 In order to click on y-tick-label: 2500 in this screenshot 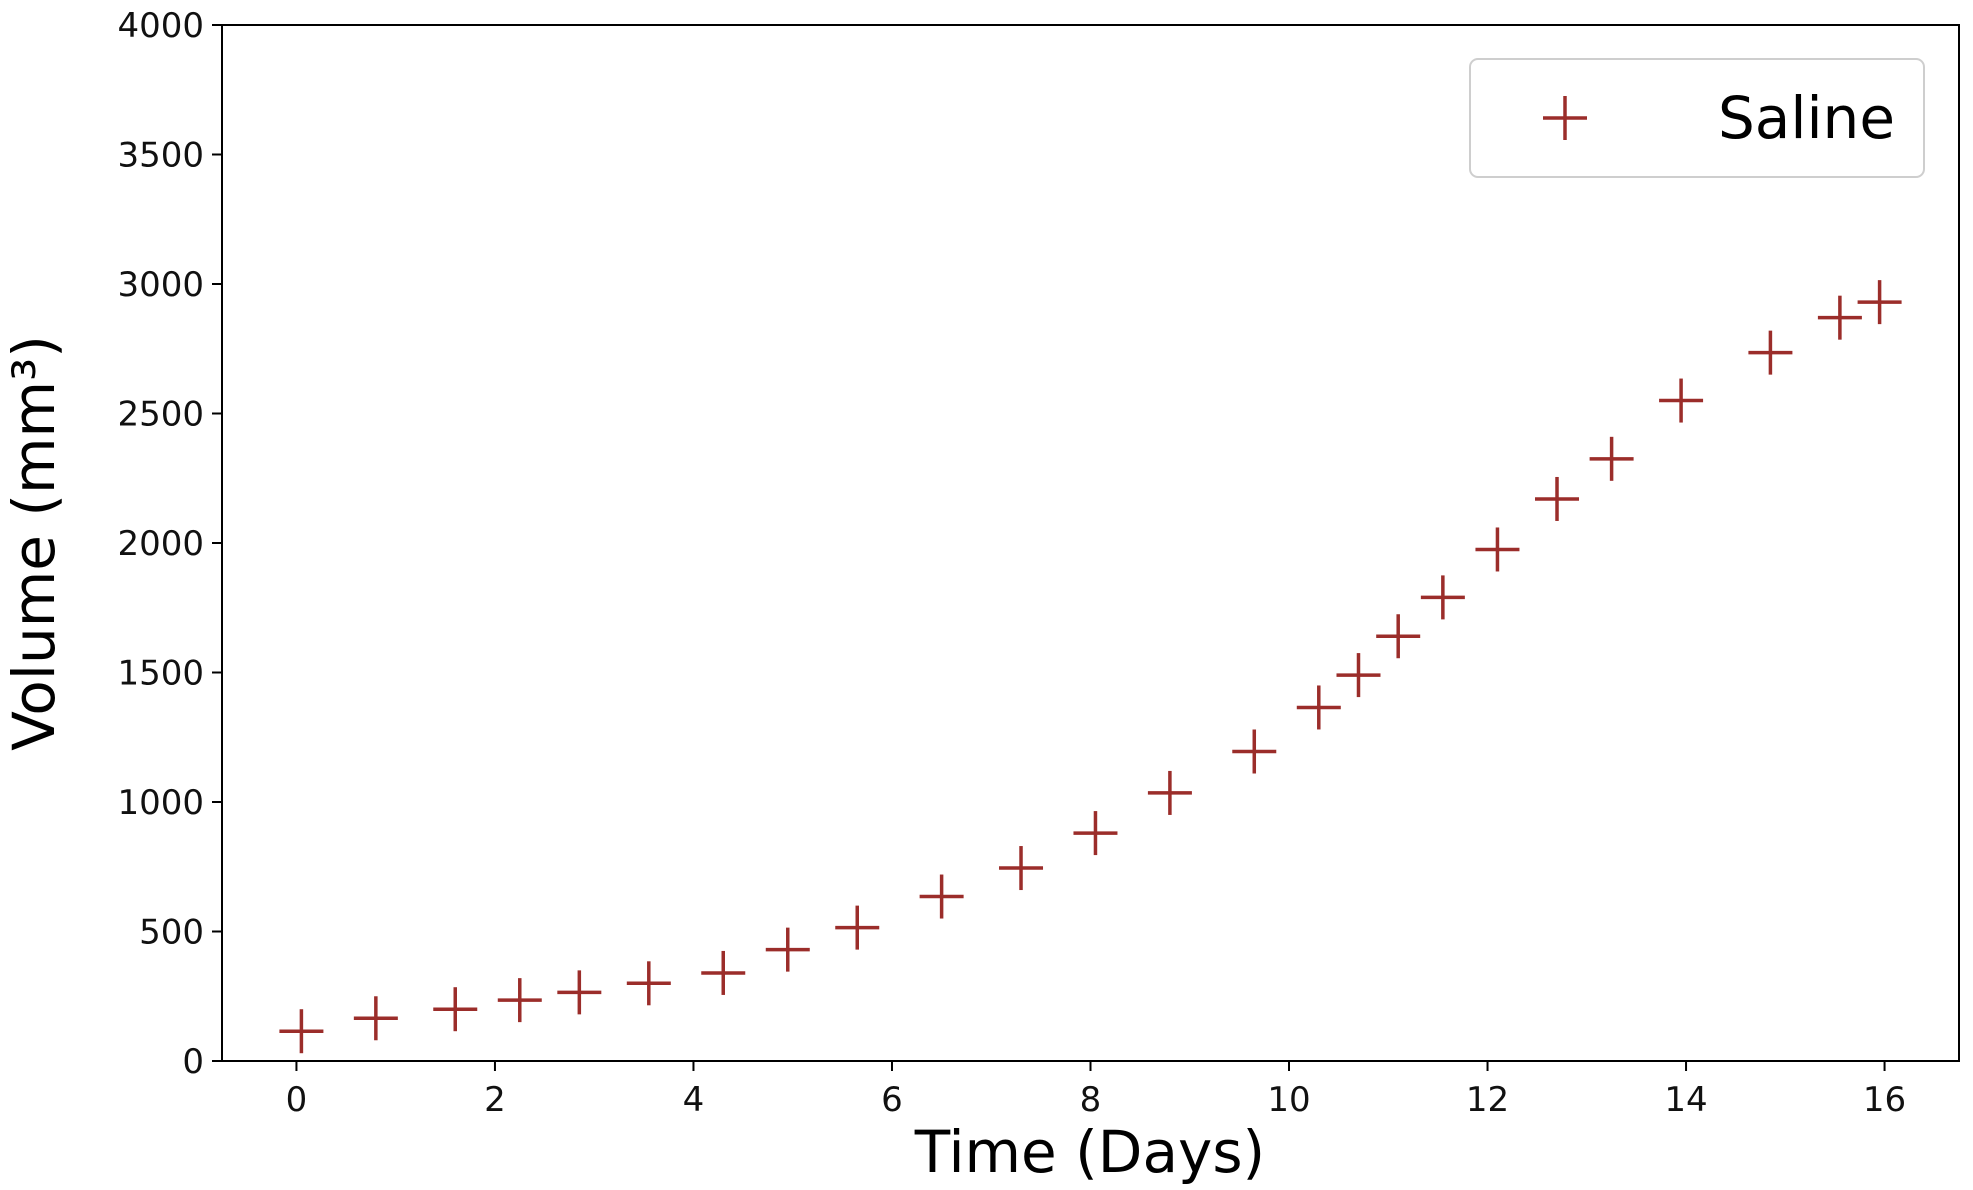, I will do `click(160, 415)`.